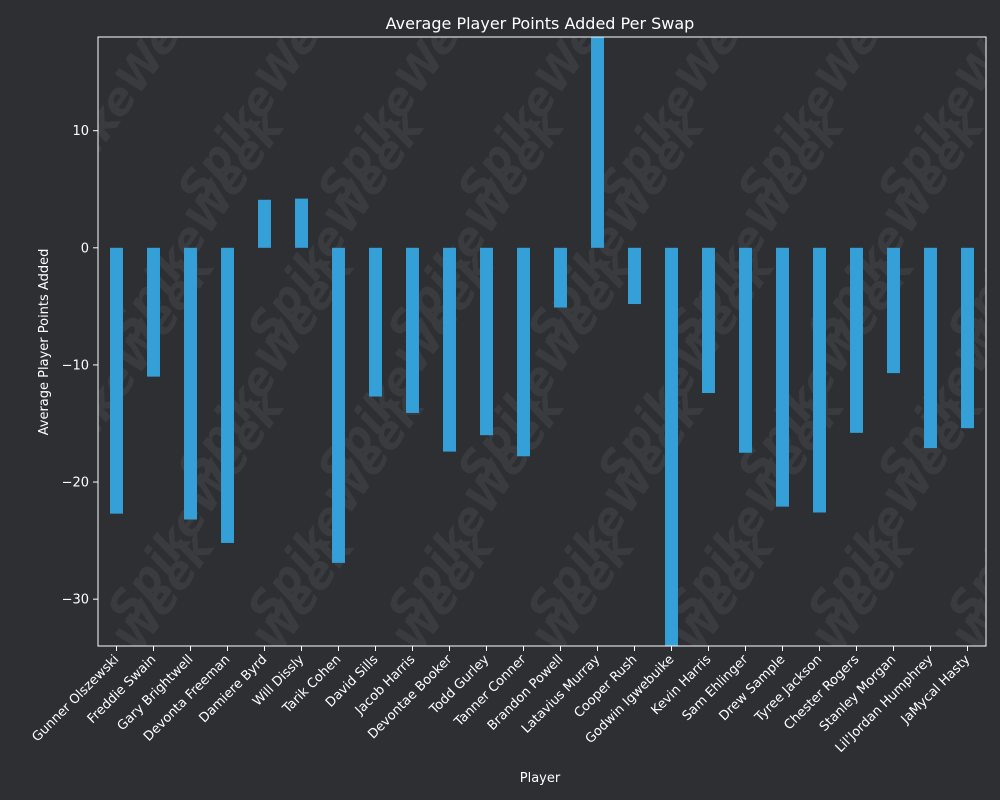  What do you see at coordinates (75, 600) in the screenshot?
I see `y-tick-label: −30` at bounding box center [75, 600].